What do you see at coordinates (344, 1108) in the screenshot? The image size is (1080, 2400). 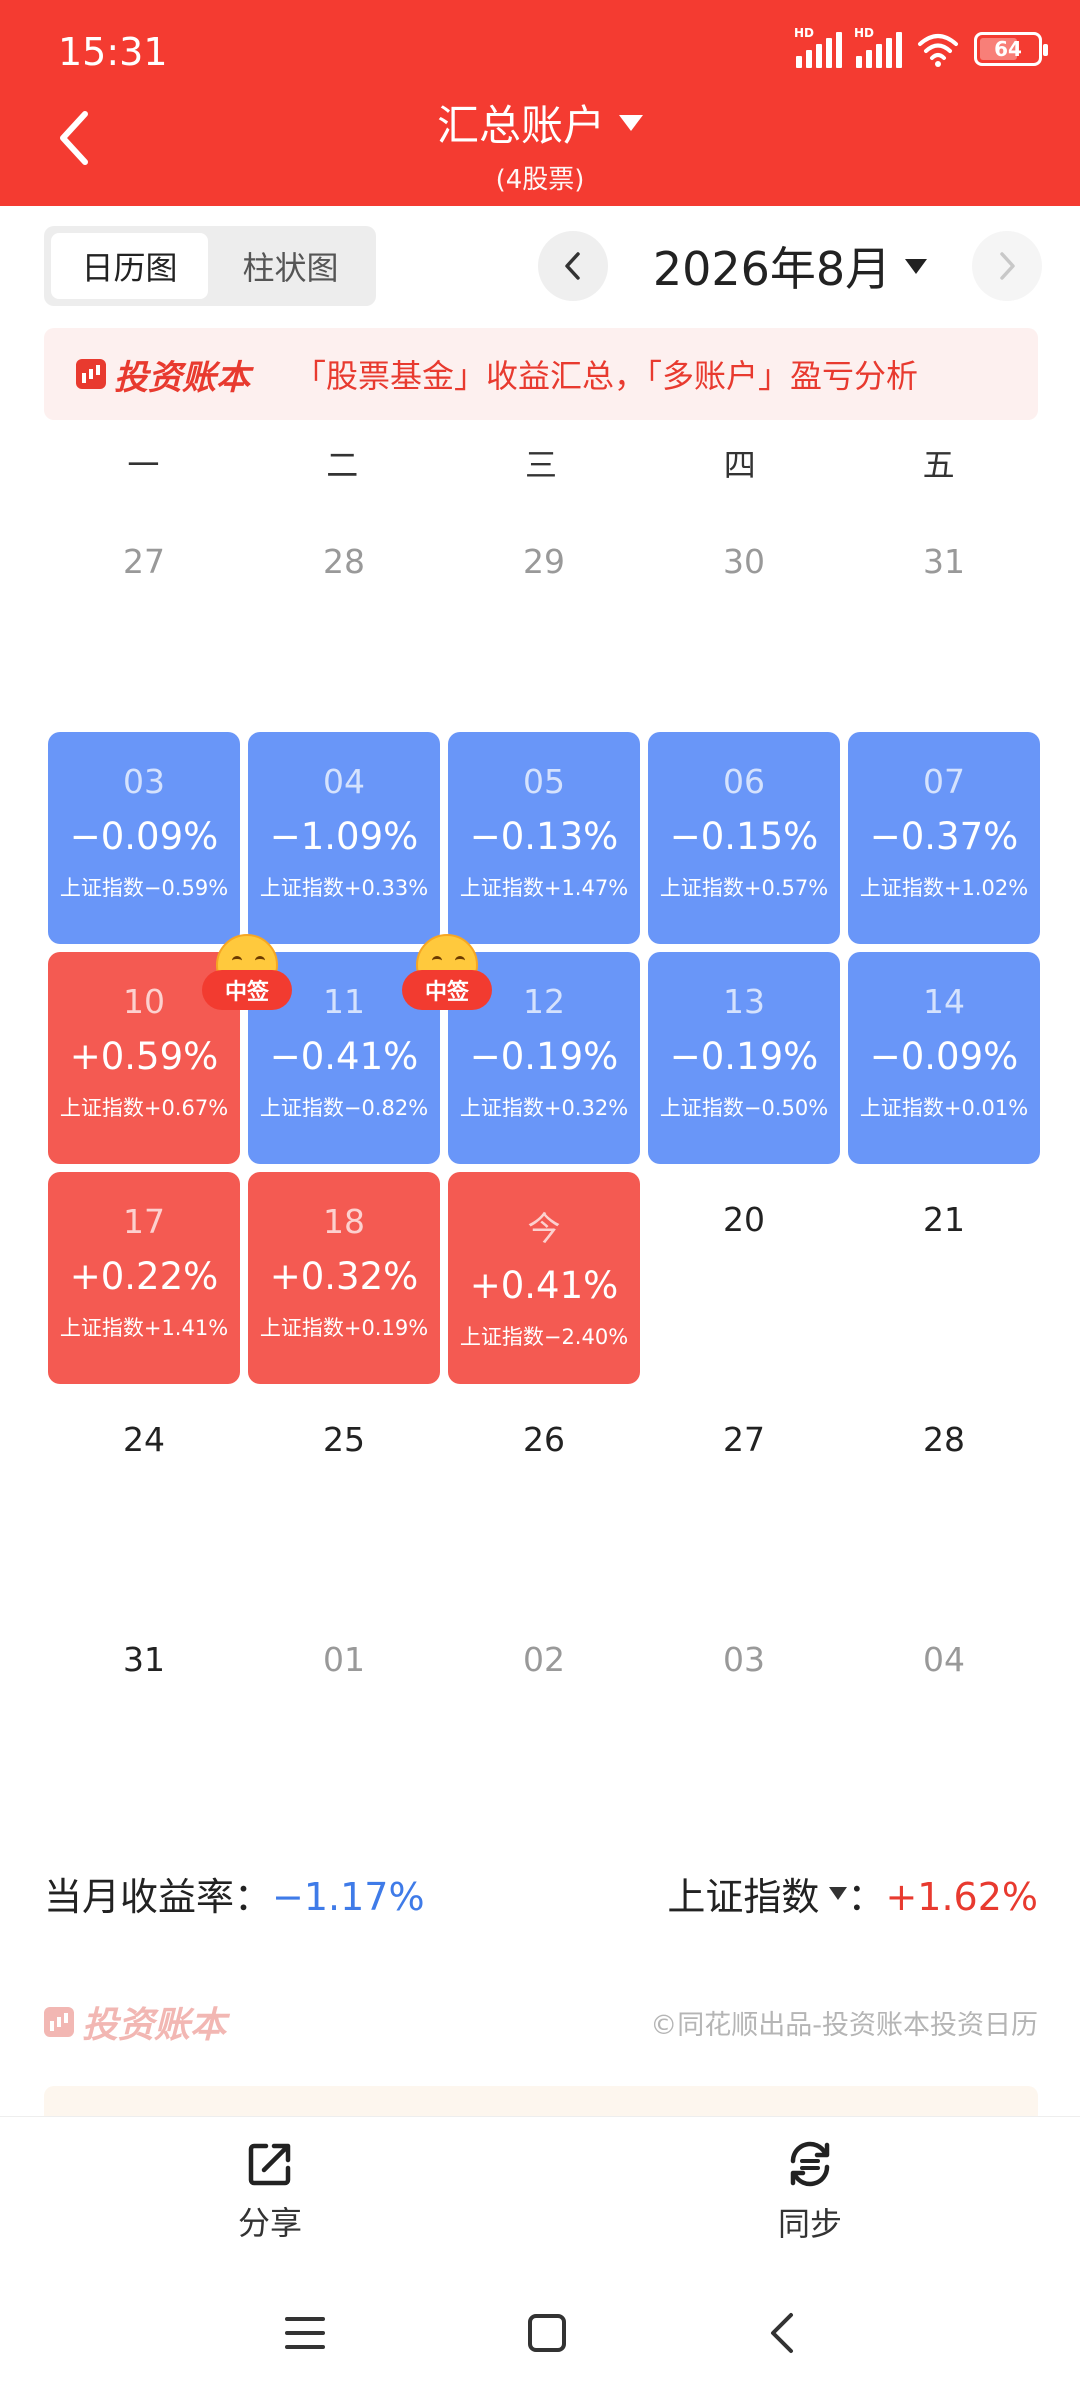 I see `day-index-change: 上证指数−0.82%` at bounding box center [344, 1108].